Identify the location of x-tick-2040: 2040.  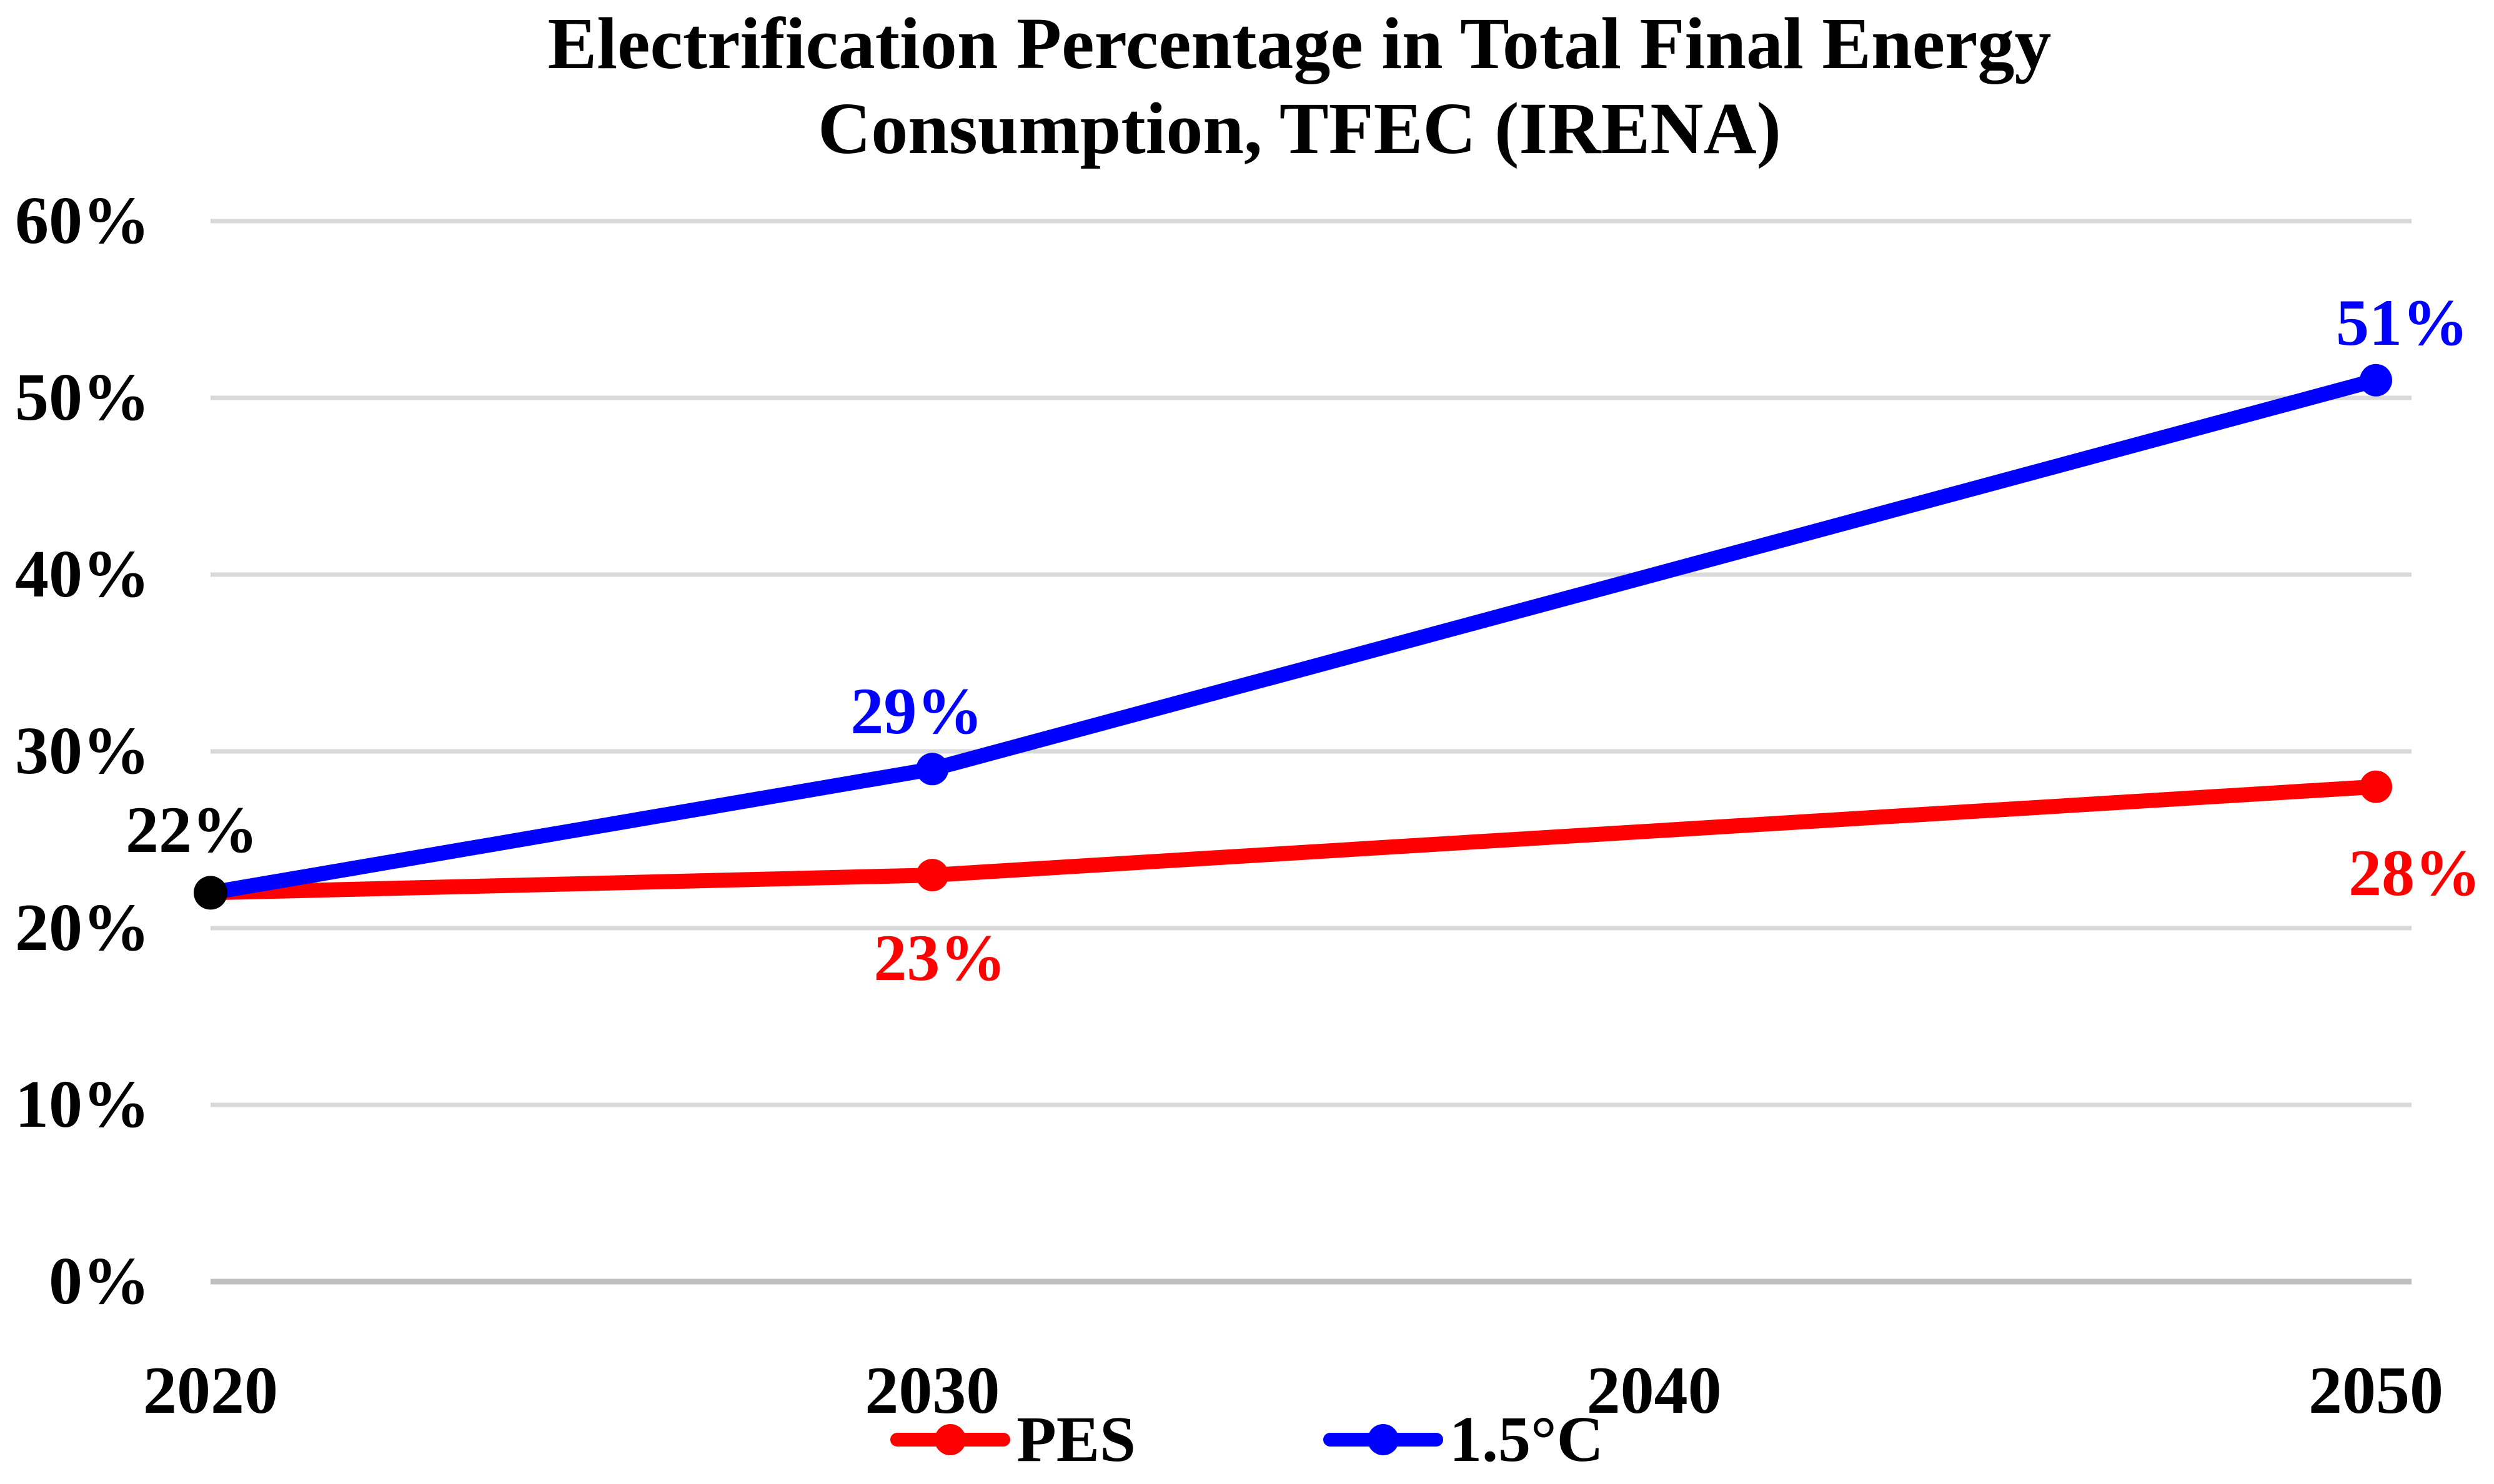
(1654, 1390).